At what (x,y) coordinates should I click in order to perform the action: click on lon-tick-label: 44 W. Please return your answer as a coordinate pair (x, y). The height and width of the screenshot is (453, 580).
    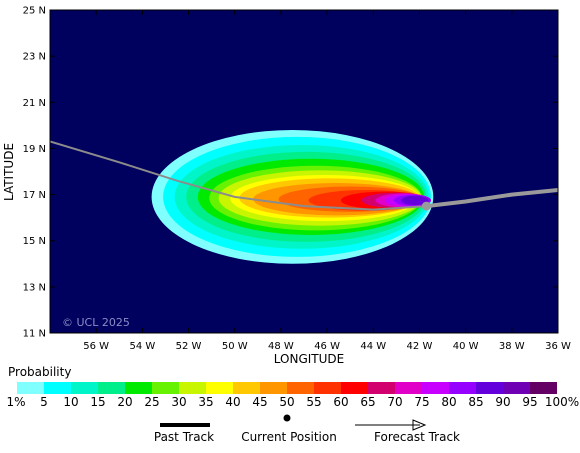
    Looking at the image, I should click on (373, 346).